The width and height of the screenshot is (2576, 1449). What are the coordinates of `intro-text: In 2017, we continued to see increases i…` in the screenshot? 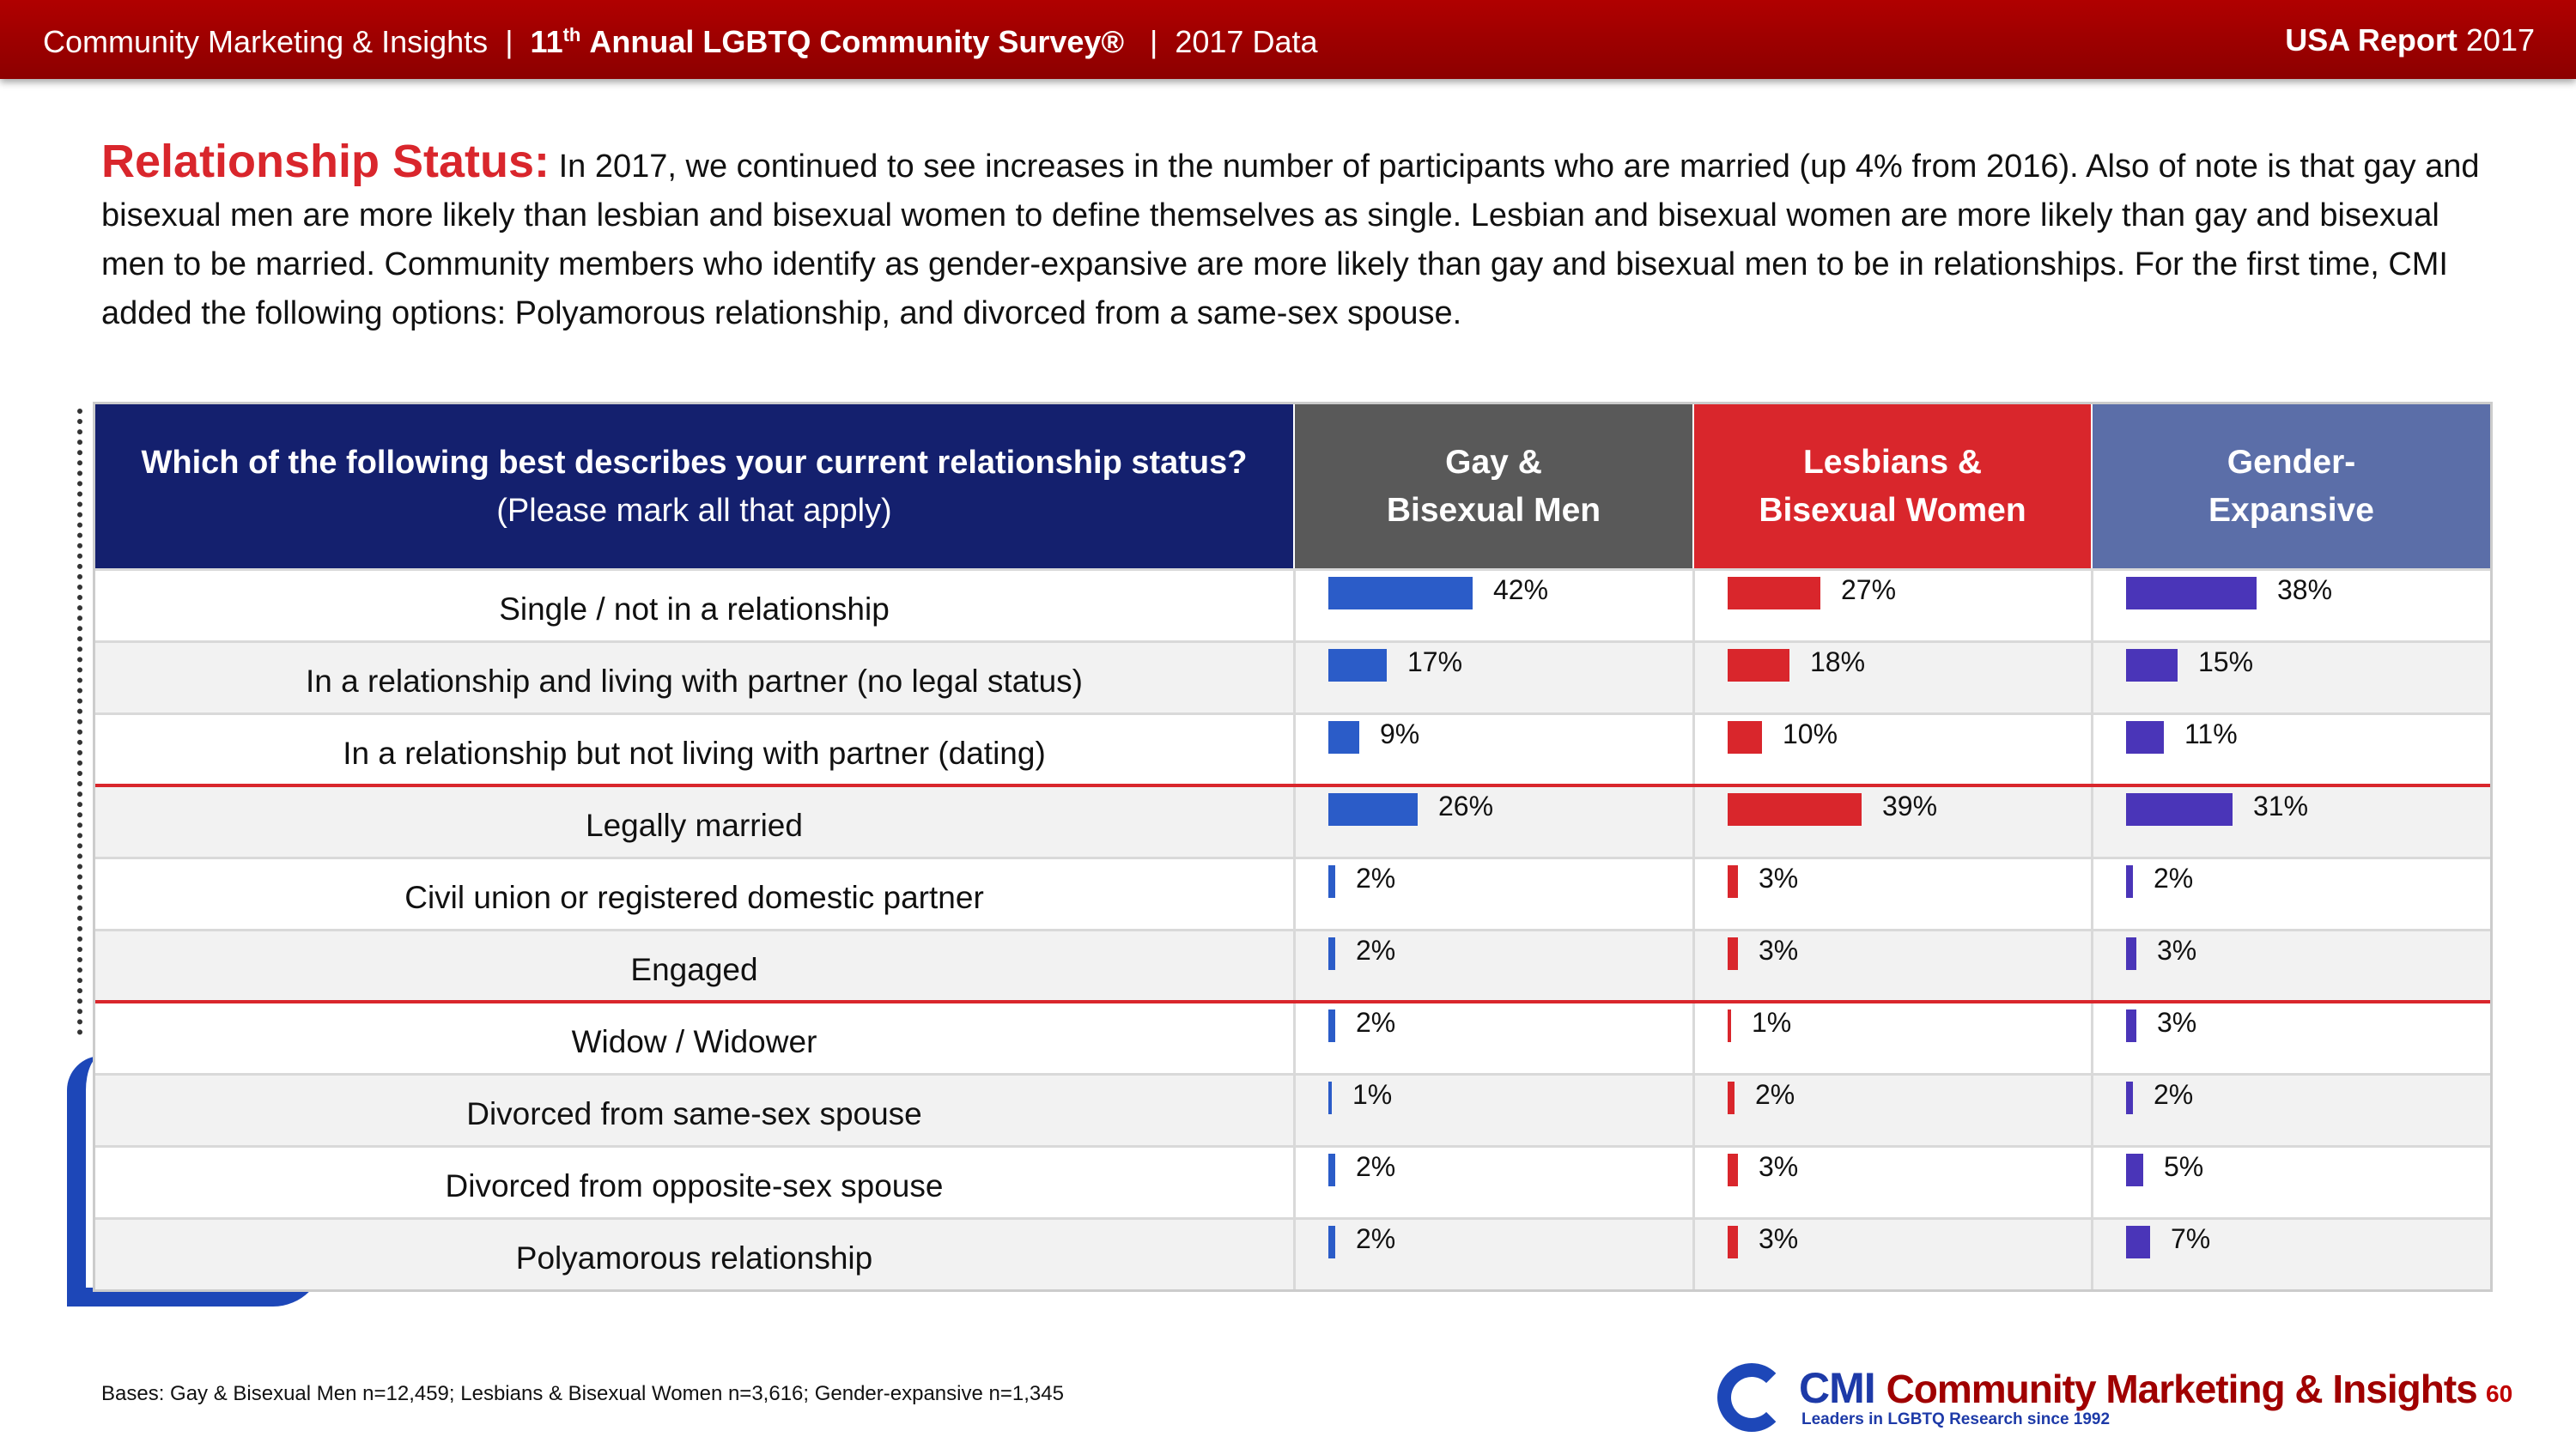 It's located at (1290, 240).